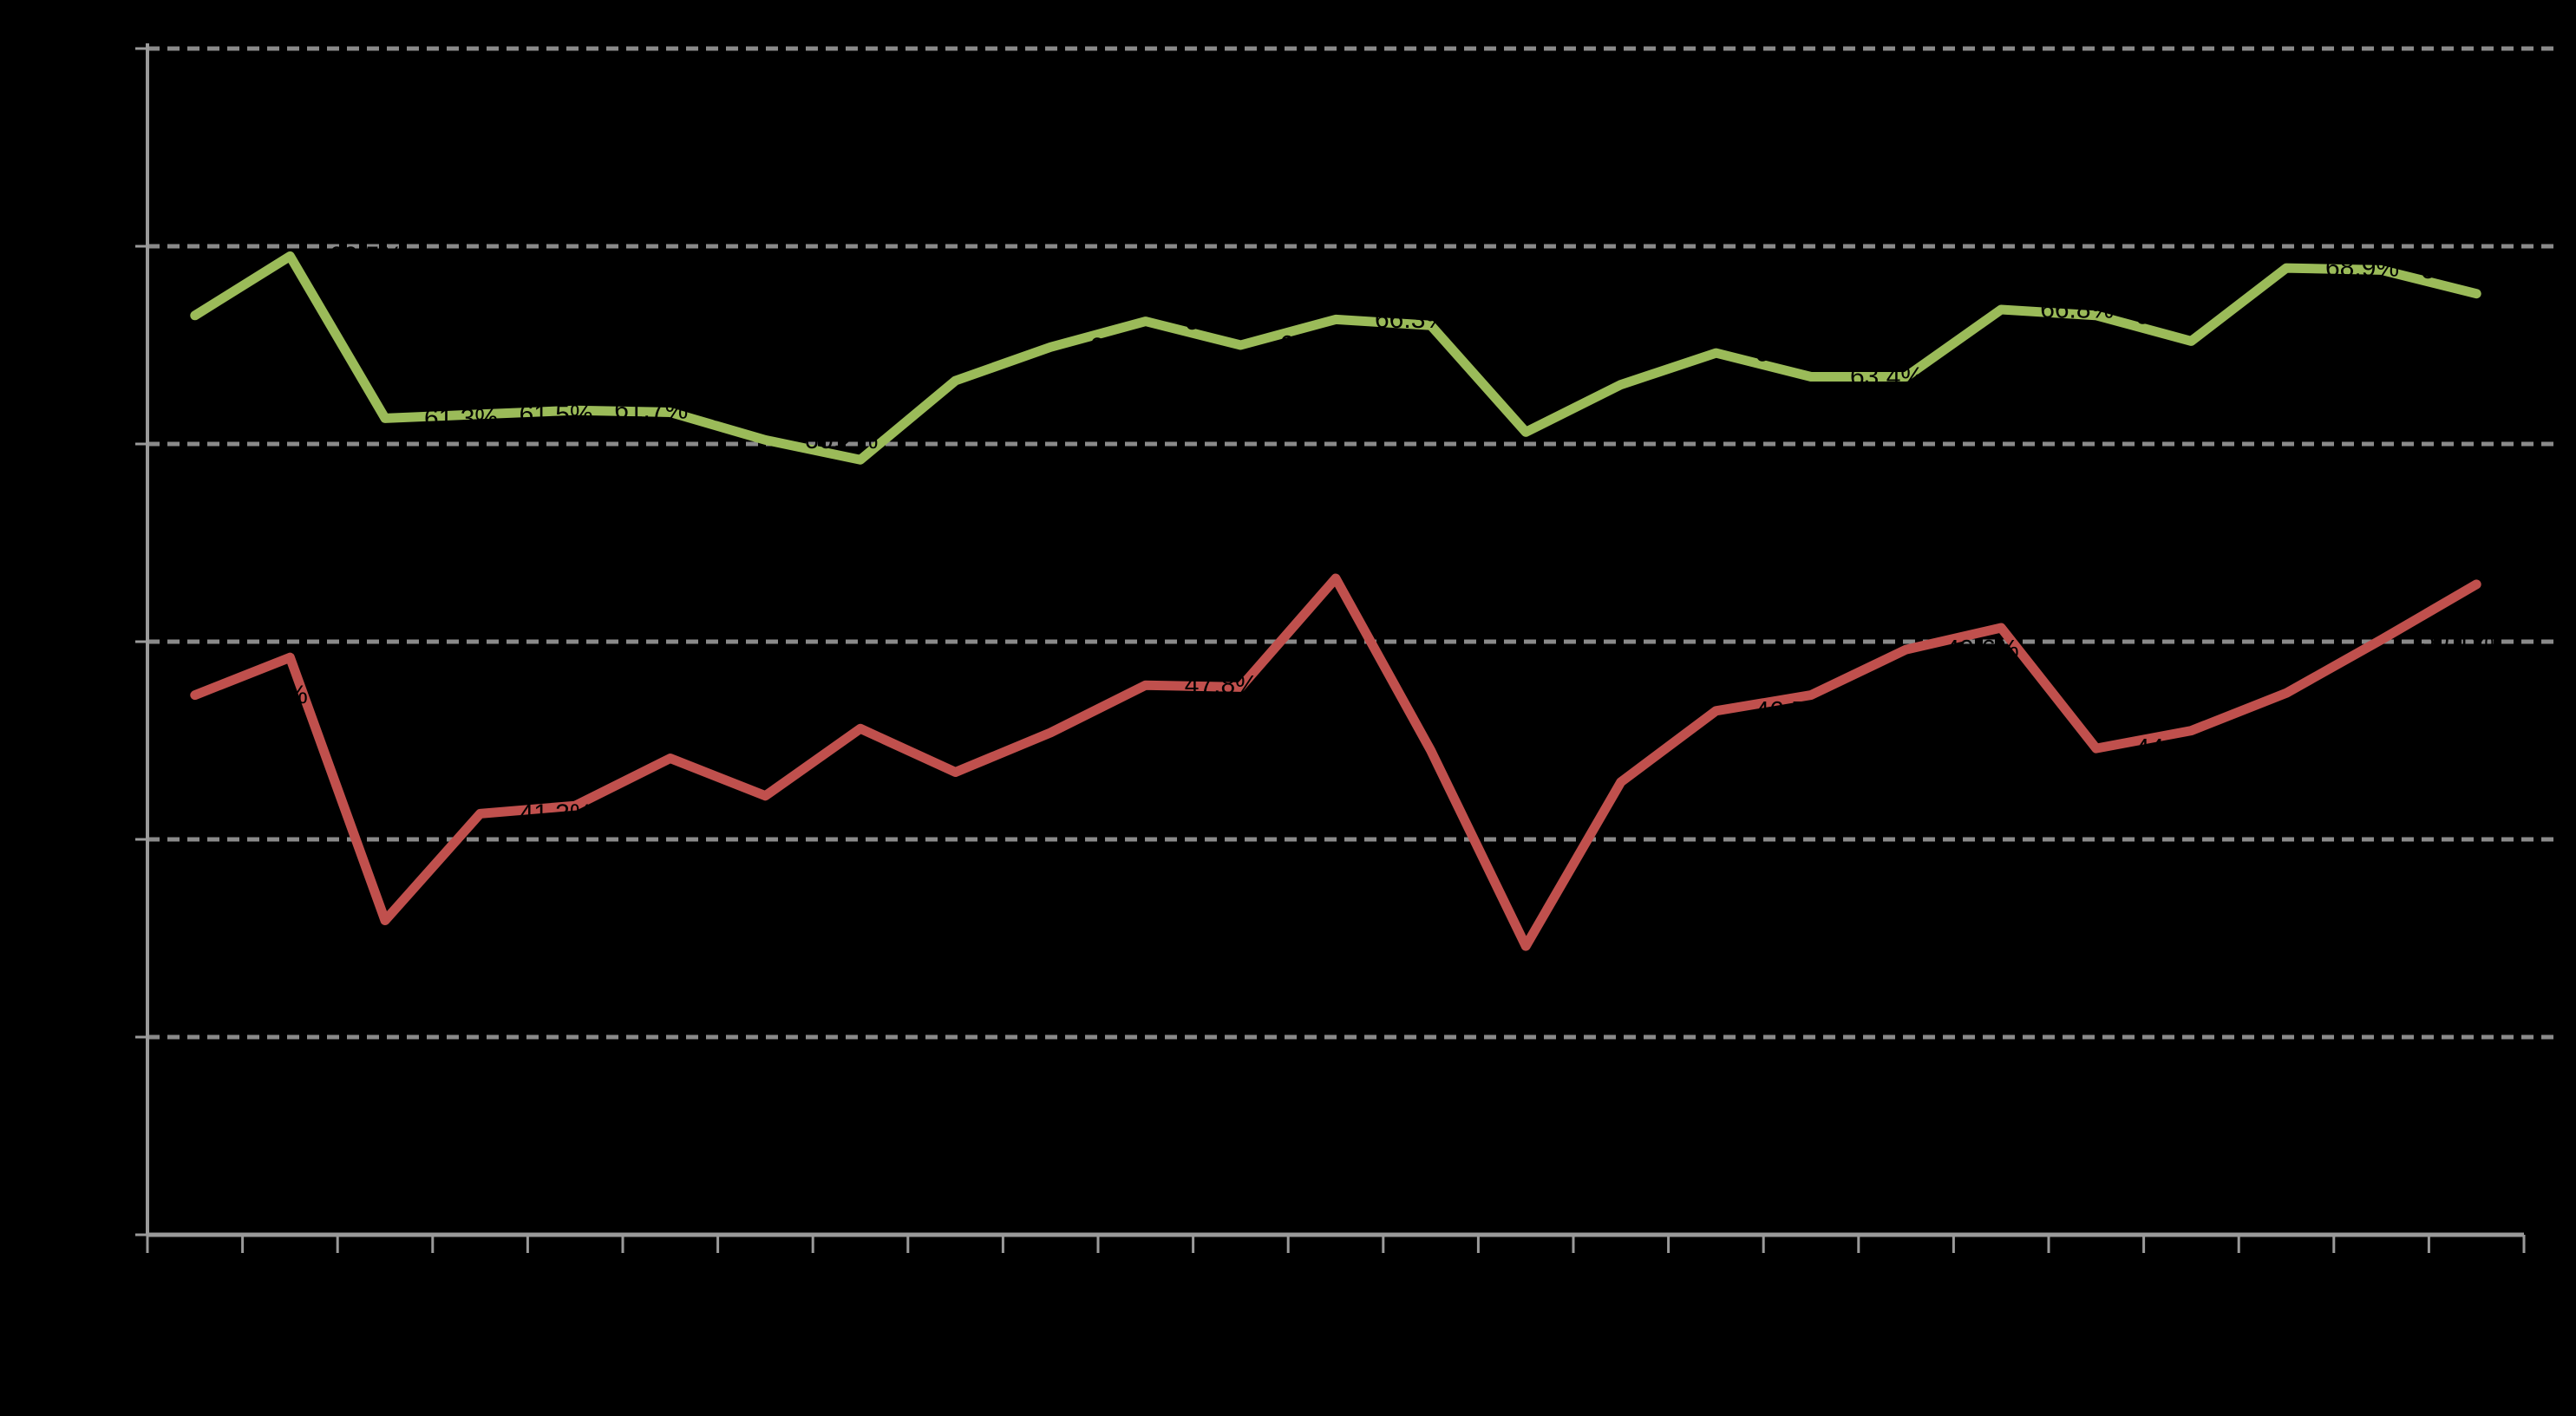 This screenshot has height=1416, width=2576. Describe the element at coordinates (2077, 310) in the screenshot. I see `upper-green-series-data-label: 66.8%` at that location.